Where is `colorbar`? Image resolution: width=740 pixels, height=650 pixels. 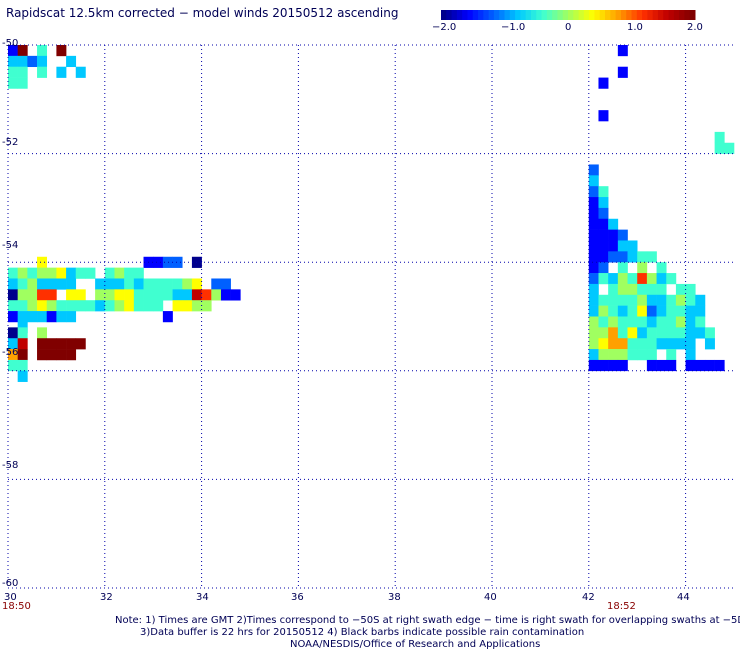 colorbar is located at coordinates (568, 15).